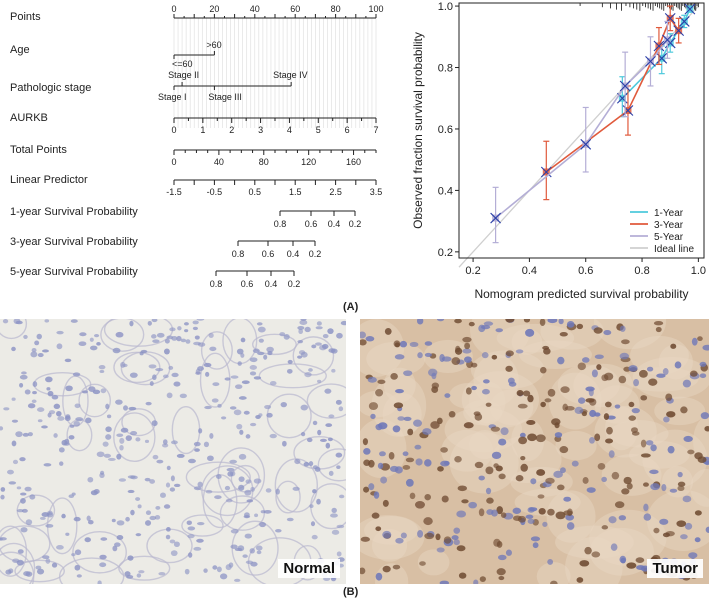  Describe the element at coordinates (74, 242) in the screenshot. I see `nomogram-row-label: 3-year Survival Probability` at that location.